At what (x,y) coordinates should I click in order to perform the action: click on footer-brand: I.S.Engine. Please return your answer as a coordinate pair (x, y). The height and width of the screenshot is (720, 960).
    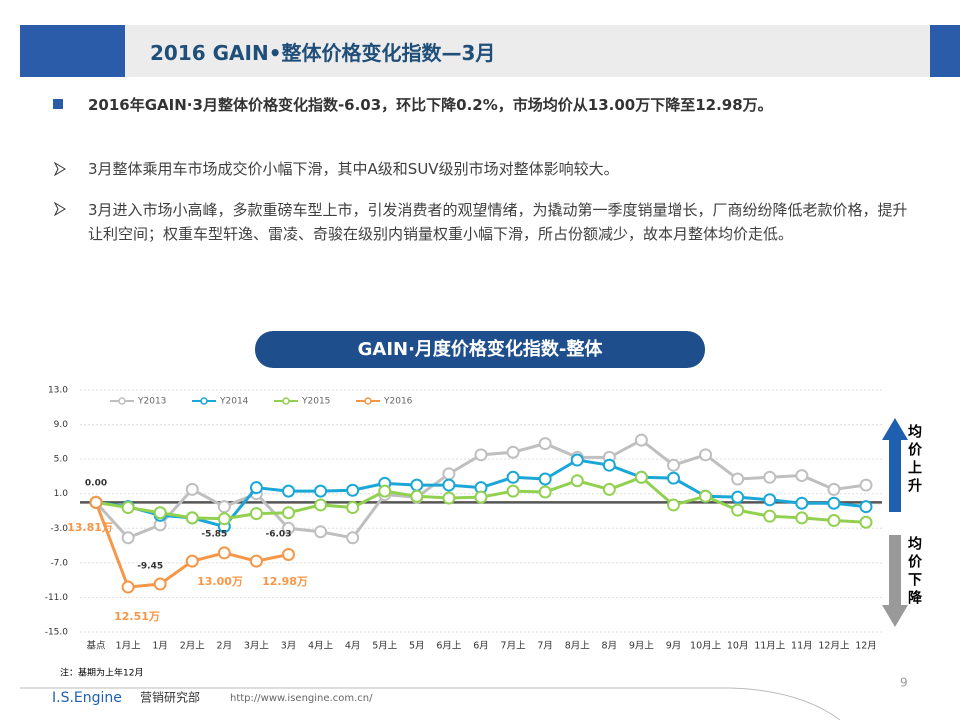
    Looking at the image, I should click on (87, 698).